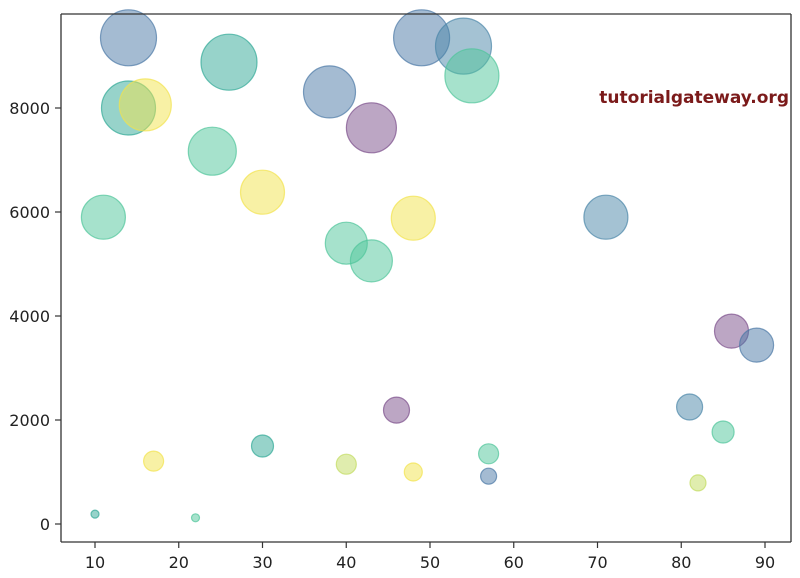 This screenshot has height=578, width=800. What do you see at coordinates (694, 98) in the screenshot?
I see `watermark-text: tutorialgateway.org` at bounding box center [694, 98].